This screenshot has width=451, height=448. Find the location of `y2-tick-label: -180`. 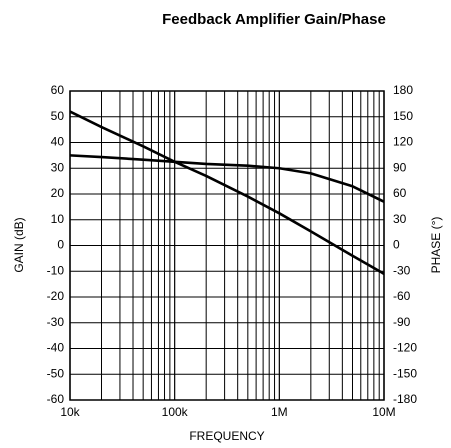

y2-tick-label: -180 is located at coordinates (405, 399).